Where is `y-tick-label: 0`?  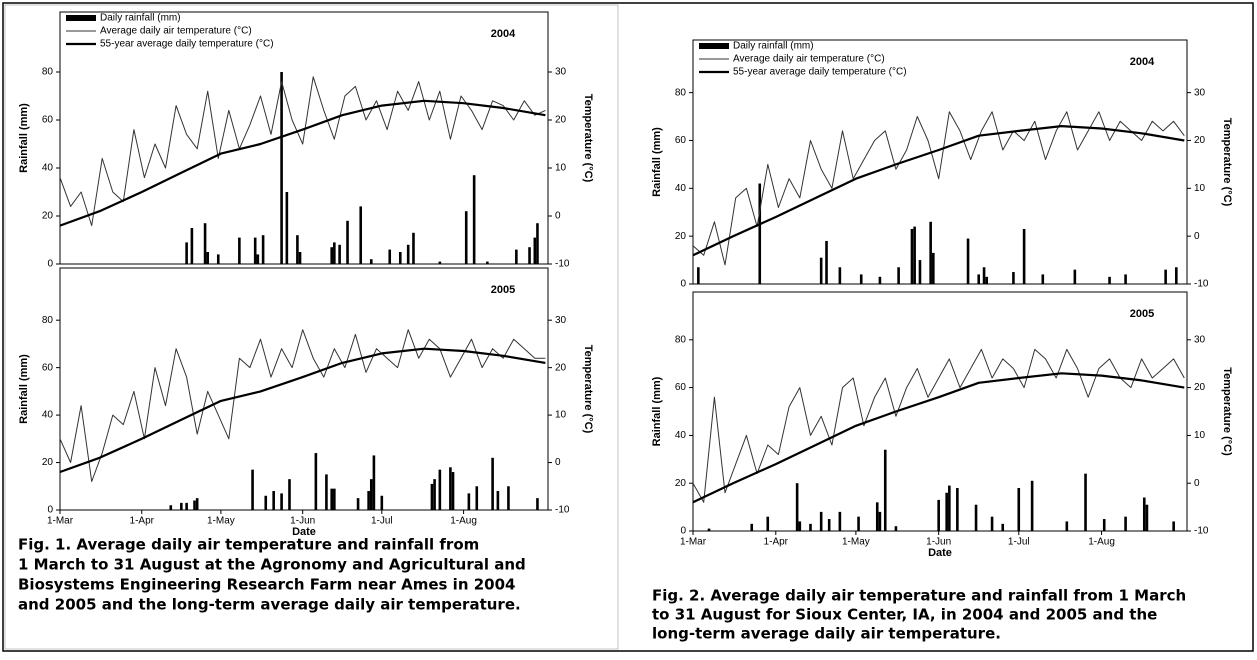
y-tick-label: 0 is located at coordinates (683, 531).